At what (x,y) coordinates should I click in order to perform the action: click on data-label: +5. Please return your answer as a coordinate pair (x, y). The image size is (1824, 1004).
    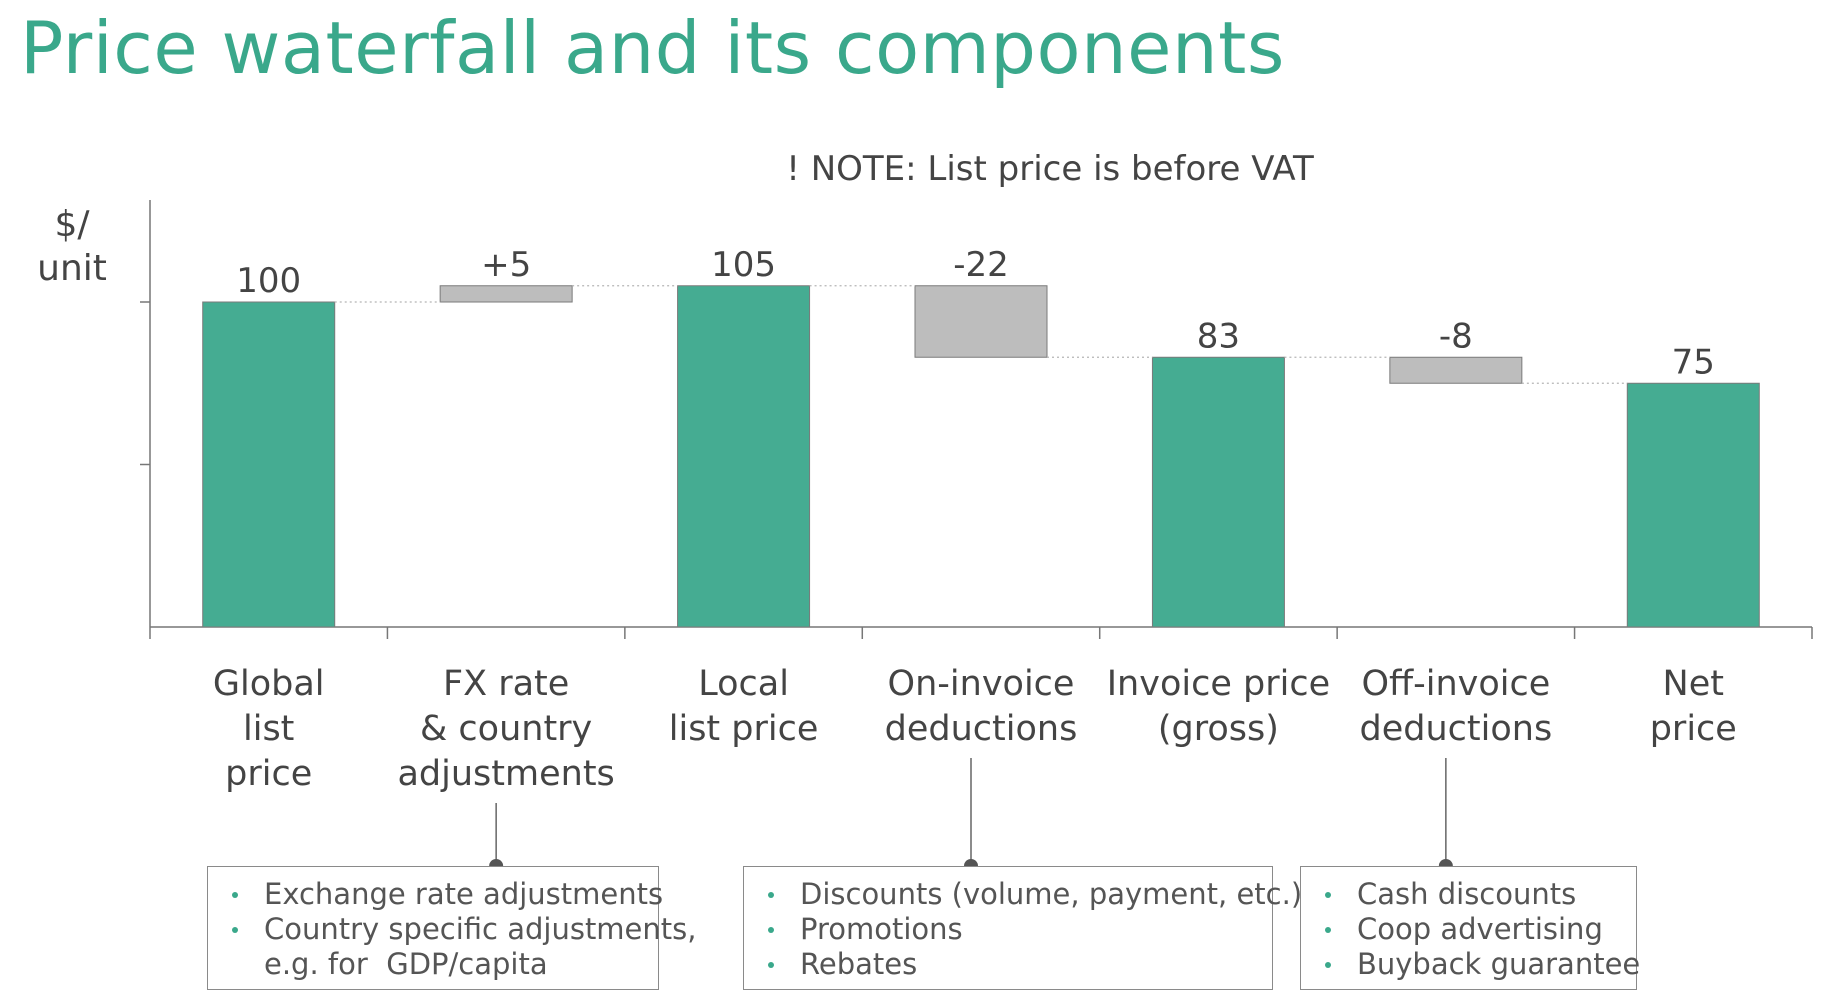
    Looking at the image, I should click on (506, 265).